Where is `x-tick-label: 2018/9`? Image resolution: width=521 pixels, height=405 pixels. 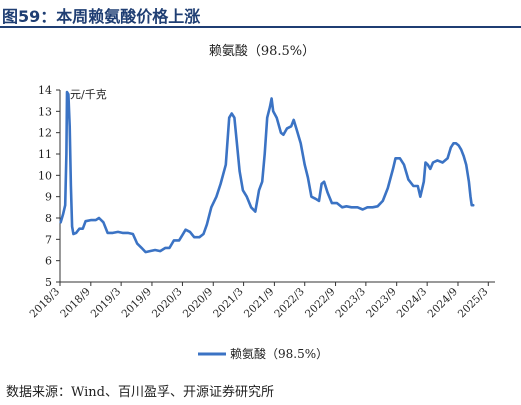
x-tick-label: 2018/9 is located at coordinates (75, 303).